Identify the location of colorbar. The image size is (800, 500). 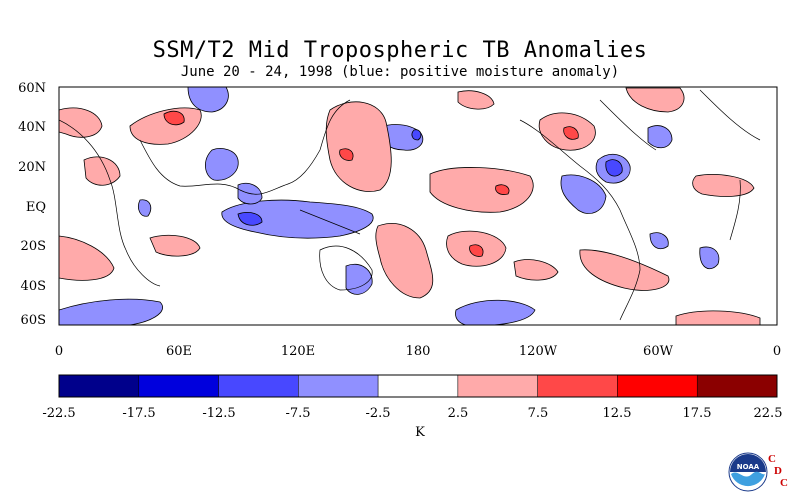
(418, 386).